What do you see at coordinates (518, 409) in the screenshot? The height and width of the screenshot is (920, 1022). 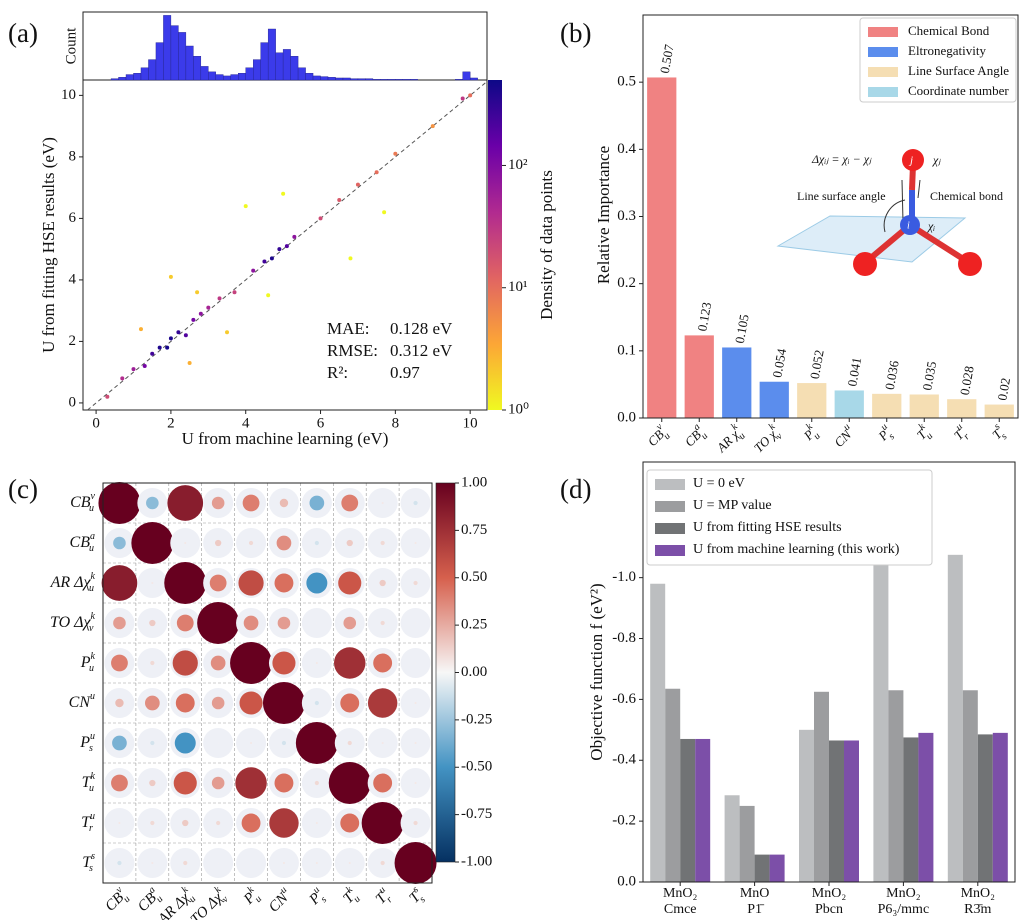 I see `colorbar-tick-label: 10⁰` at bounding box center [518, 409].